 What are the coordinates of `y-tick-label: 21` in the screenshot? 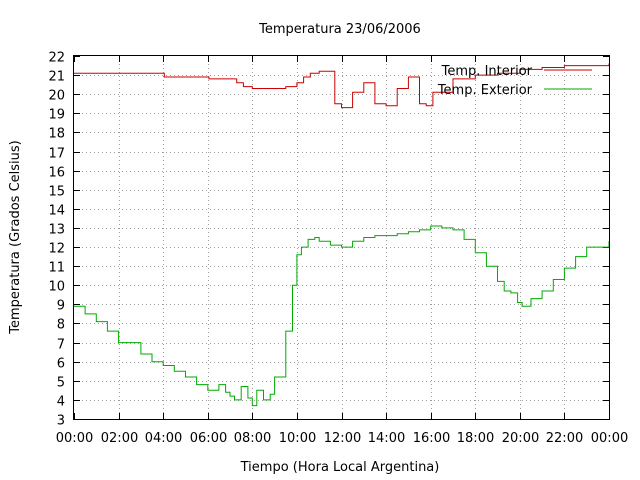 It's located at (56, 77).